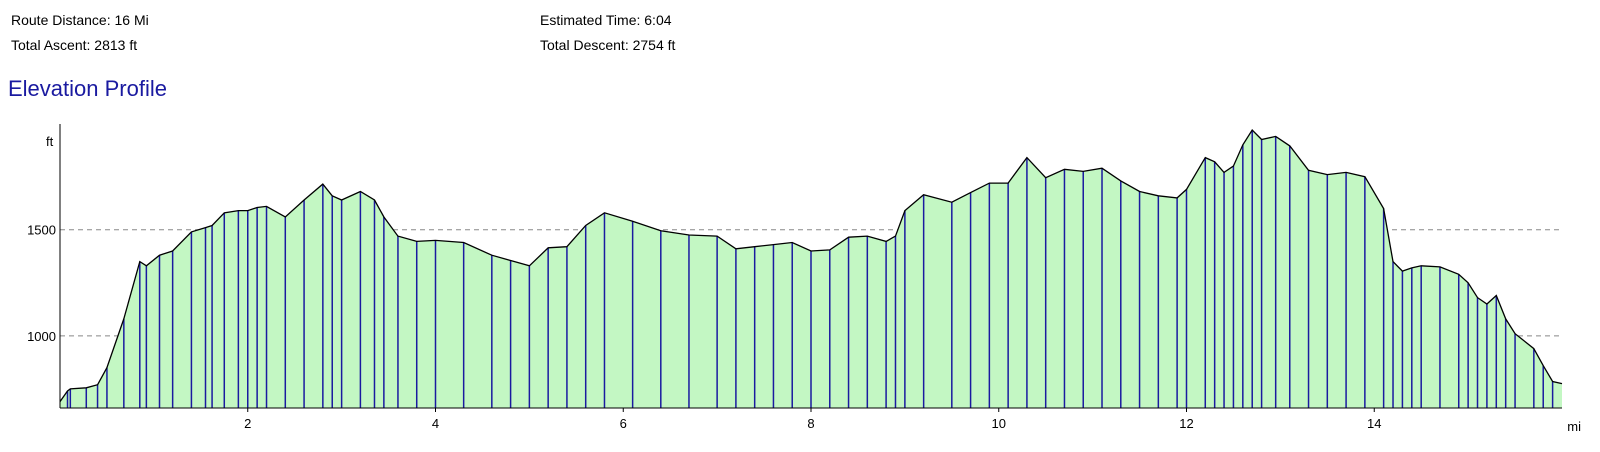 The height and width of the screenshot is (452, 1600). I want to click on total-descent-label: Total Descent:, so click(584, 45).